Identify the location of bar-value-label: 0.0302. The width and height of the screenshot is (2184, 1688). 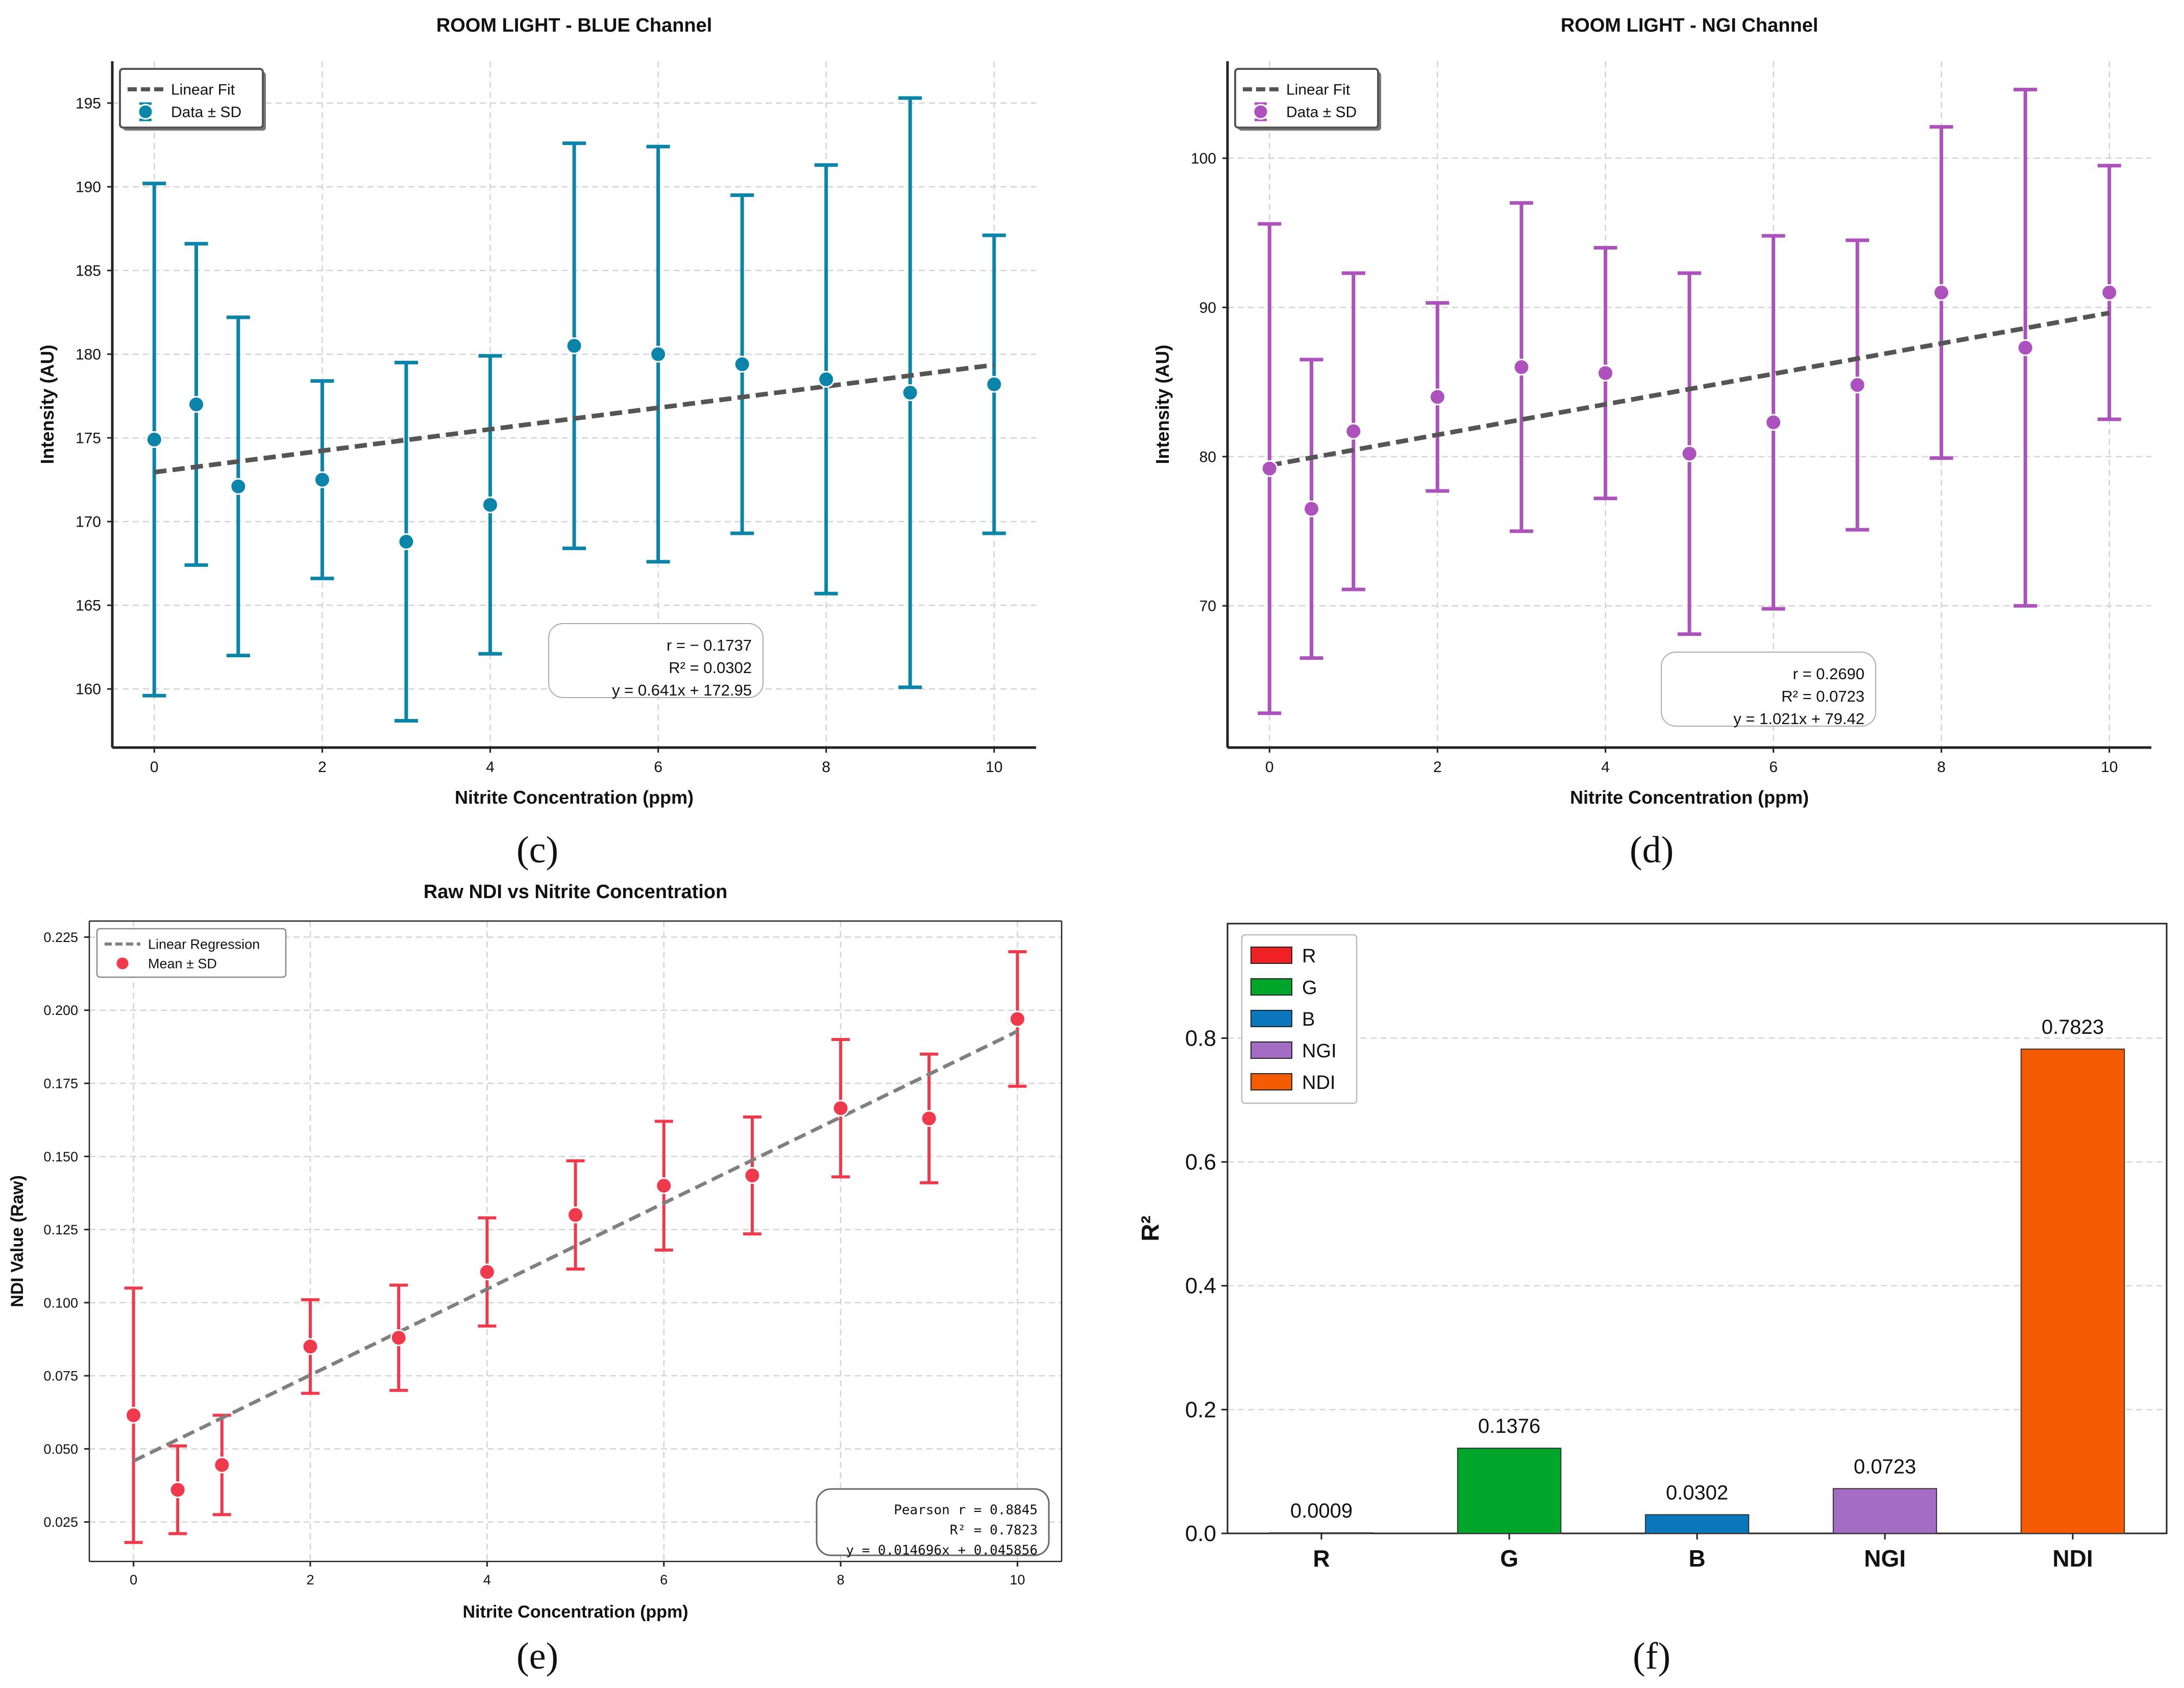
(1697, 1492).